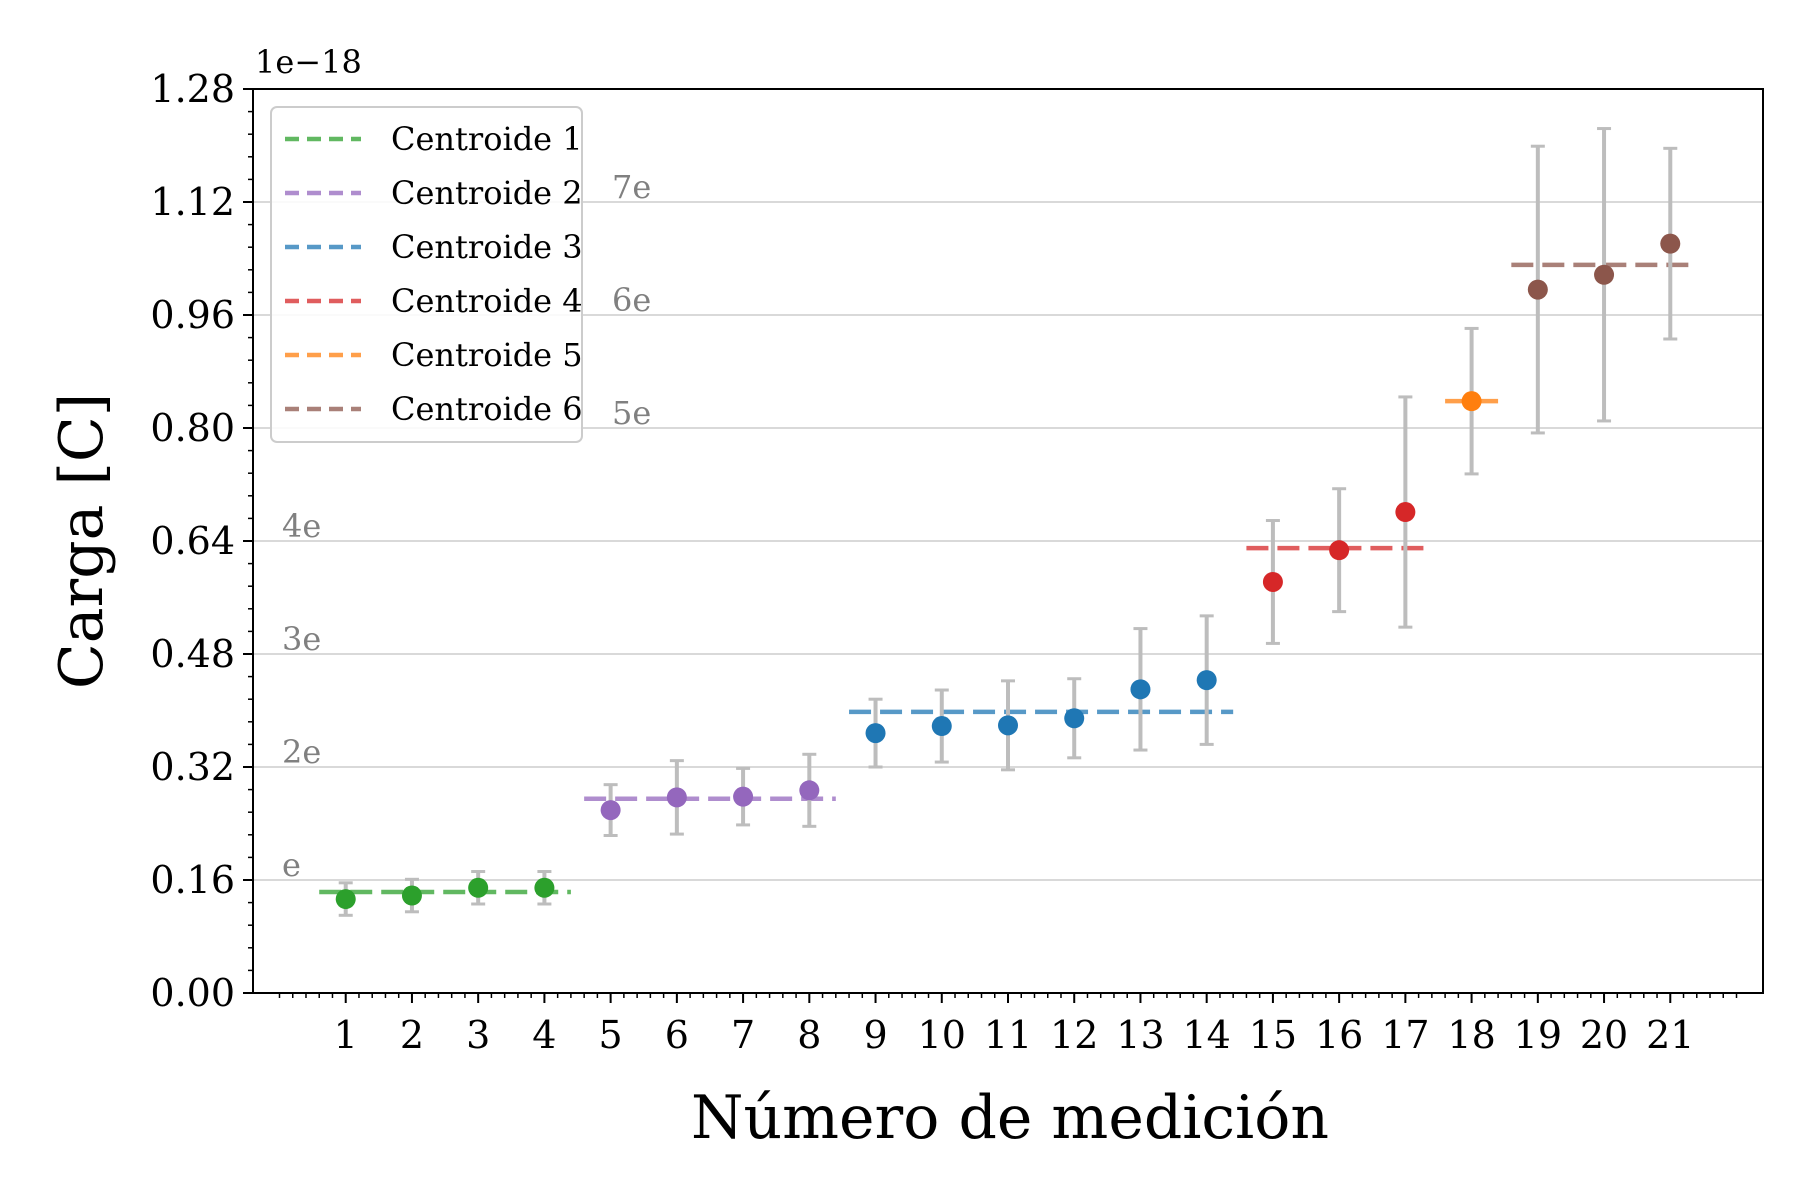 This screenshot has height=1200, width=1800. What do you see at coordinates (875, 1035) in the screenshot?
I see `x-tick-label: 9` at bounding box center [875, 1035].